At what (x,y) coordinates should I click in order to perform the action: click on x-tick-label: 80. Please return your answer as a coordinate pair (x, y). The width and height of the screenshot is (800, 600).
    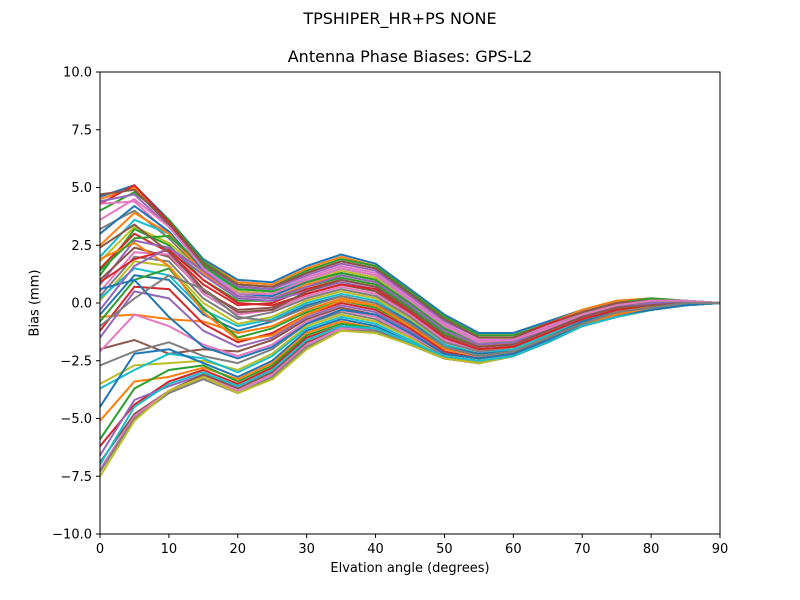
    Looking at the image, I should click on (651, 549).